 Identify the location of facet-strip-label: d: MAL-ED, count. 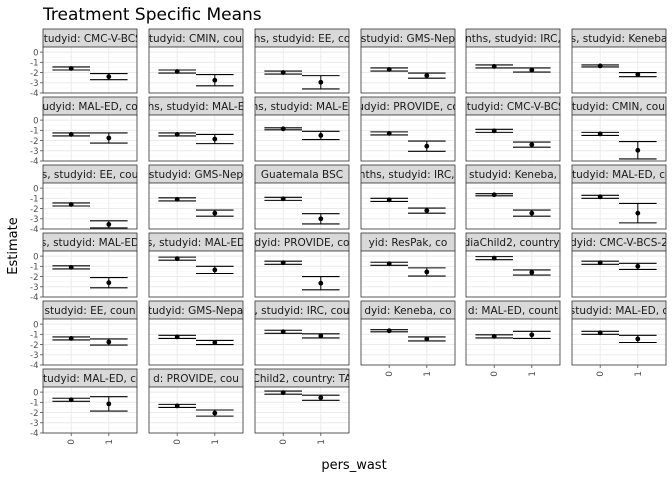
(513, 311).